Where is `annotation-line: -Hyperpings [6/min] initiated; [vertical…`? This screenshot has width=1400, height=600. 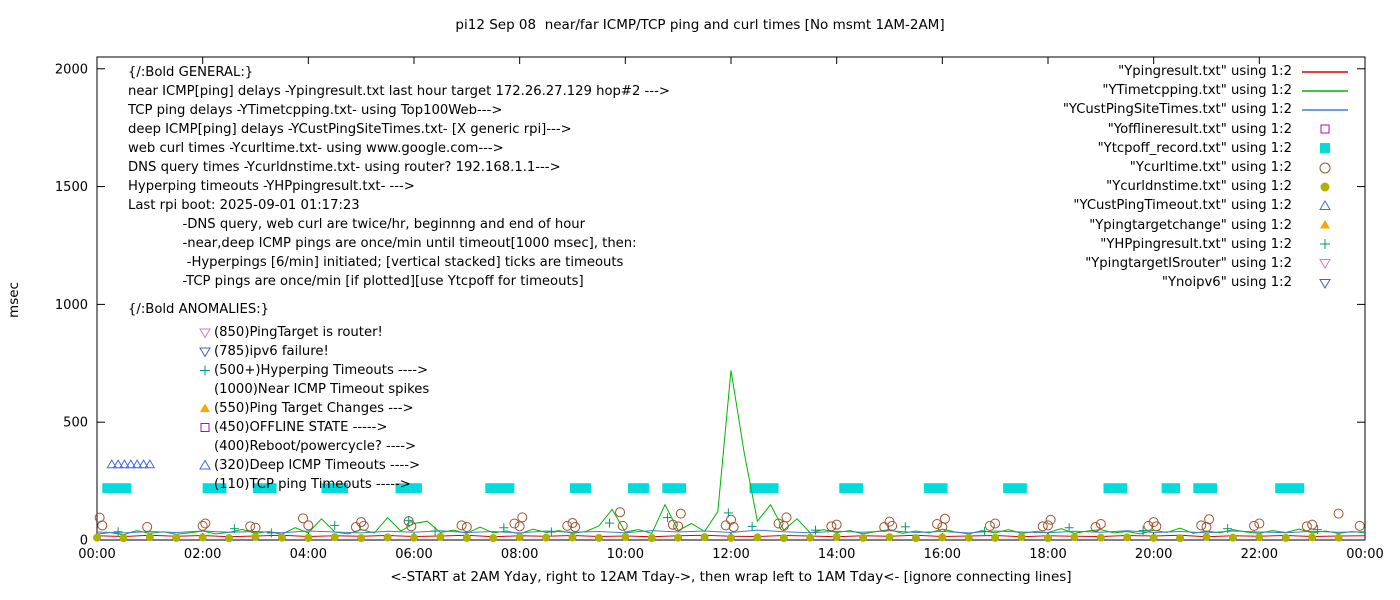
annotation-line: -Hyperpings [6/min] initiated; [vertical… is located at coordinates (376, 262).